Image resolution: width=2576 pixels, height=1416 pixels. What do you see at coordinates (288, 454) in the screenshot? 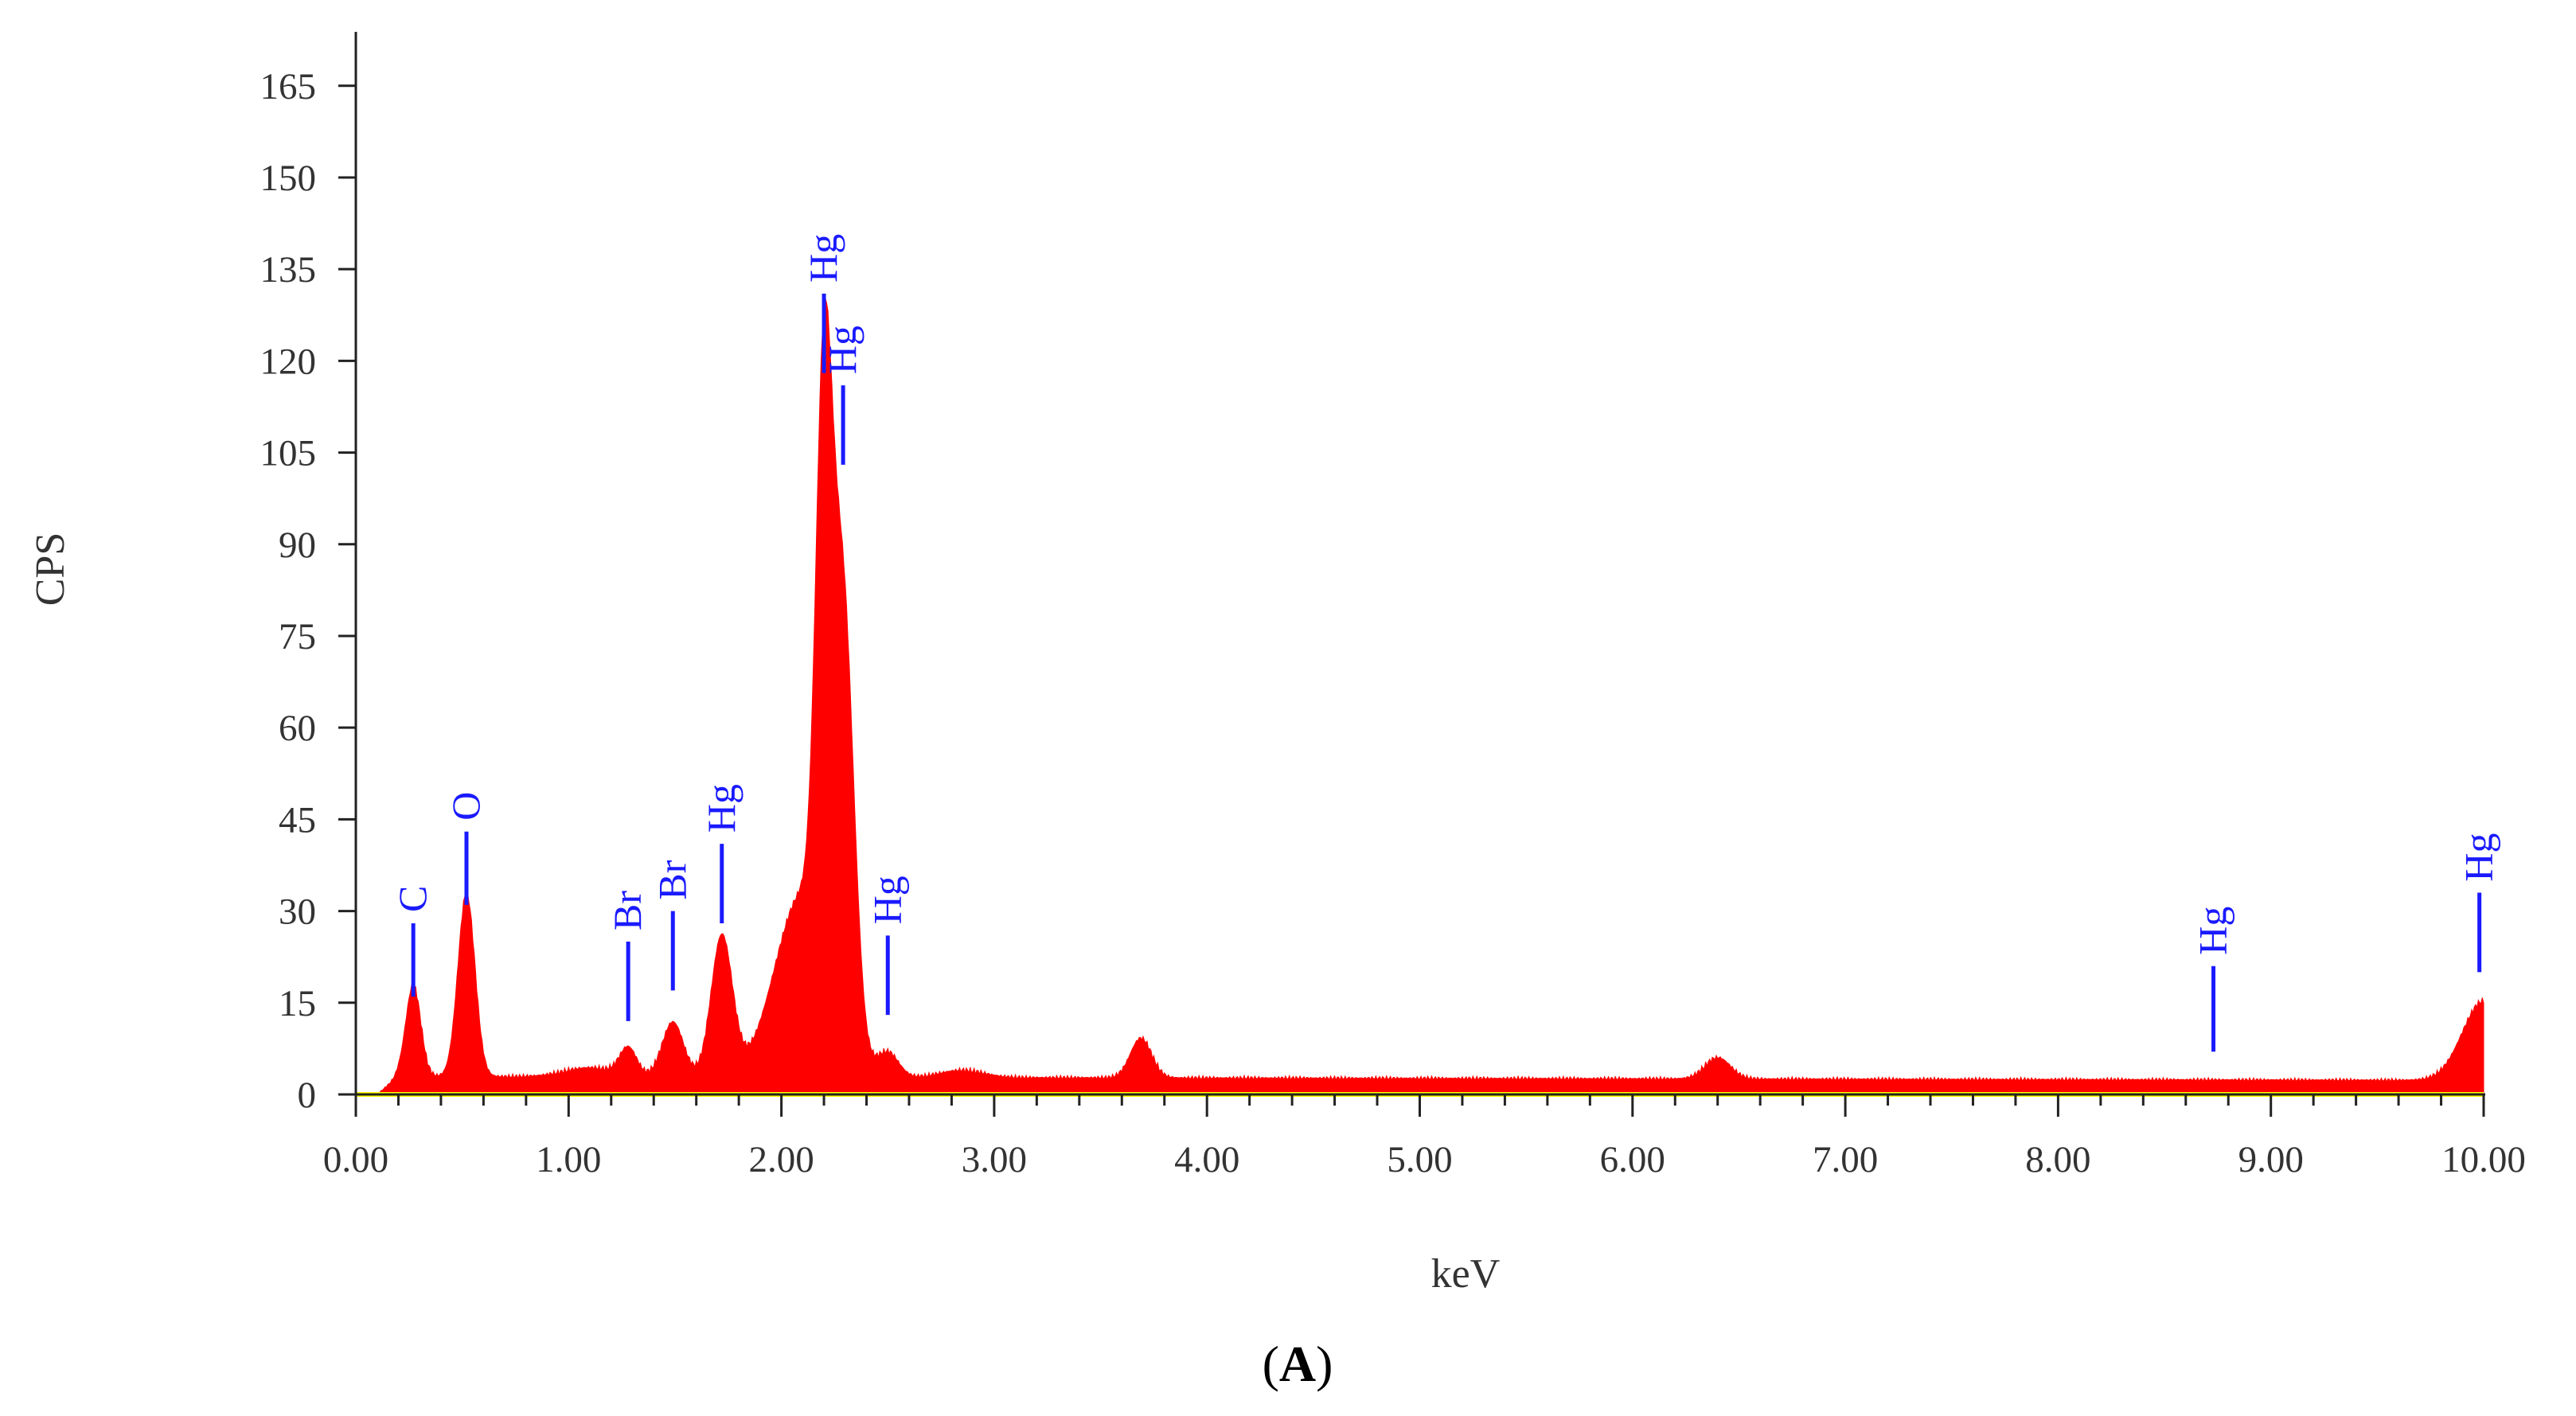
I see `y-tick-label: 105` at bounding box center [288, 454].